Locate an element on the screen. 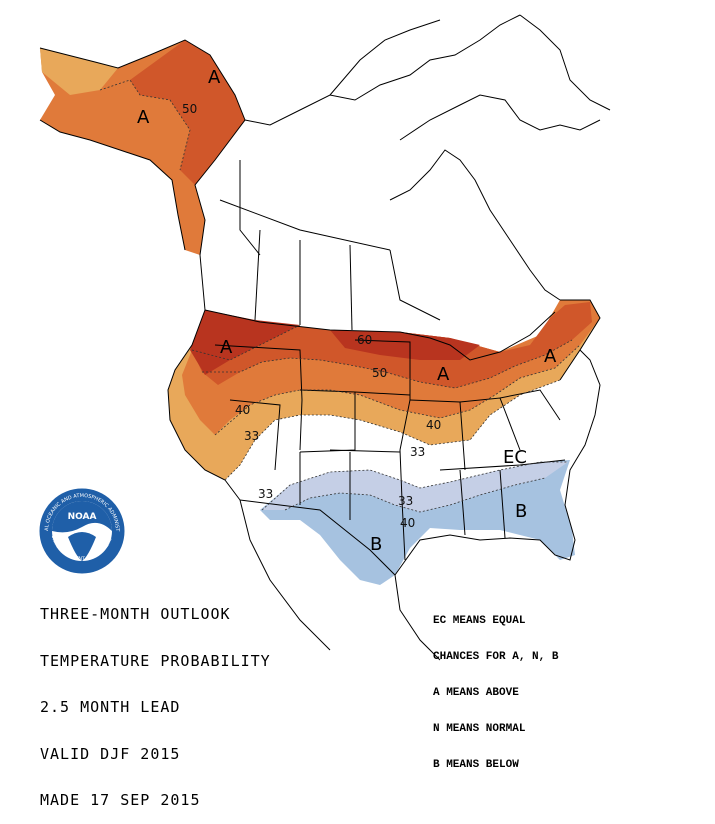 Image resolution: width=715 pixels, height=824 pixels. title-line-4: VALID DJF 2015 is located at coordinates (110, 753).